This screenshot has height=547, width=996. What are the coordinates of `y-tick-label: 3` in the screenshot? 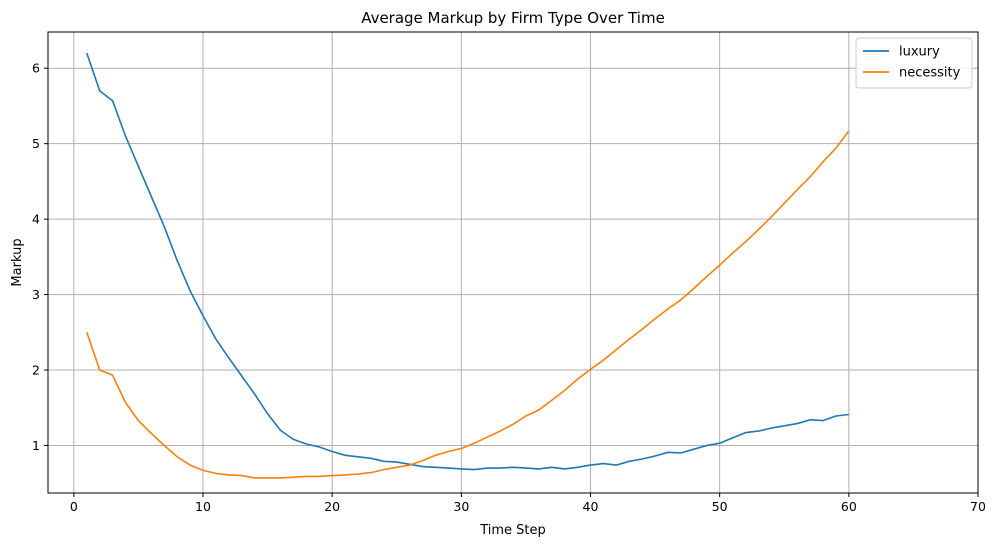 It's located at (36, 294).